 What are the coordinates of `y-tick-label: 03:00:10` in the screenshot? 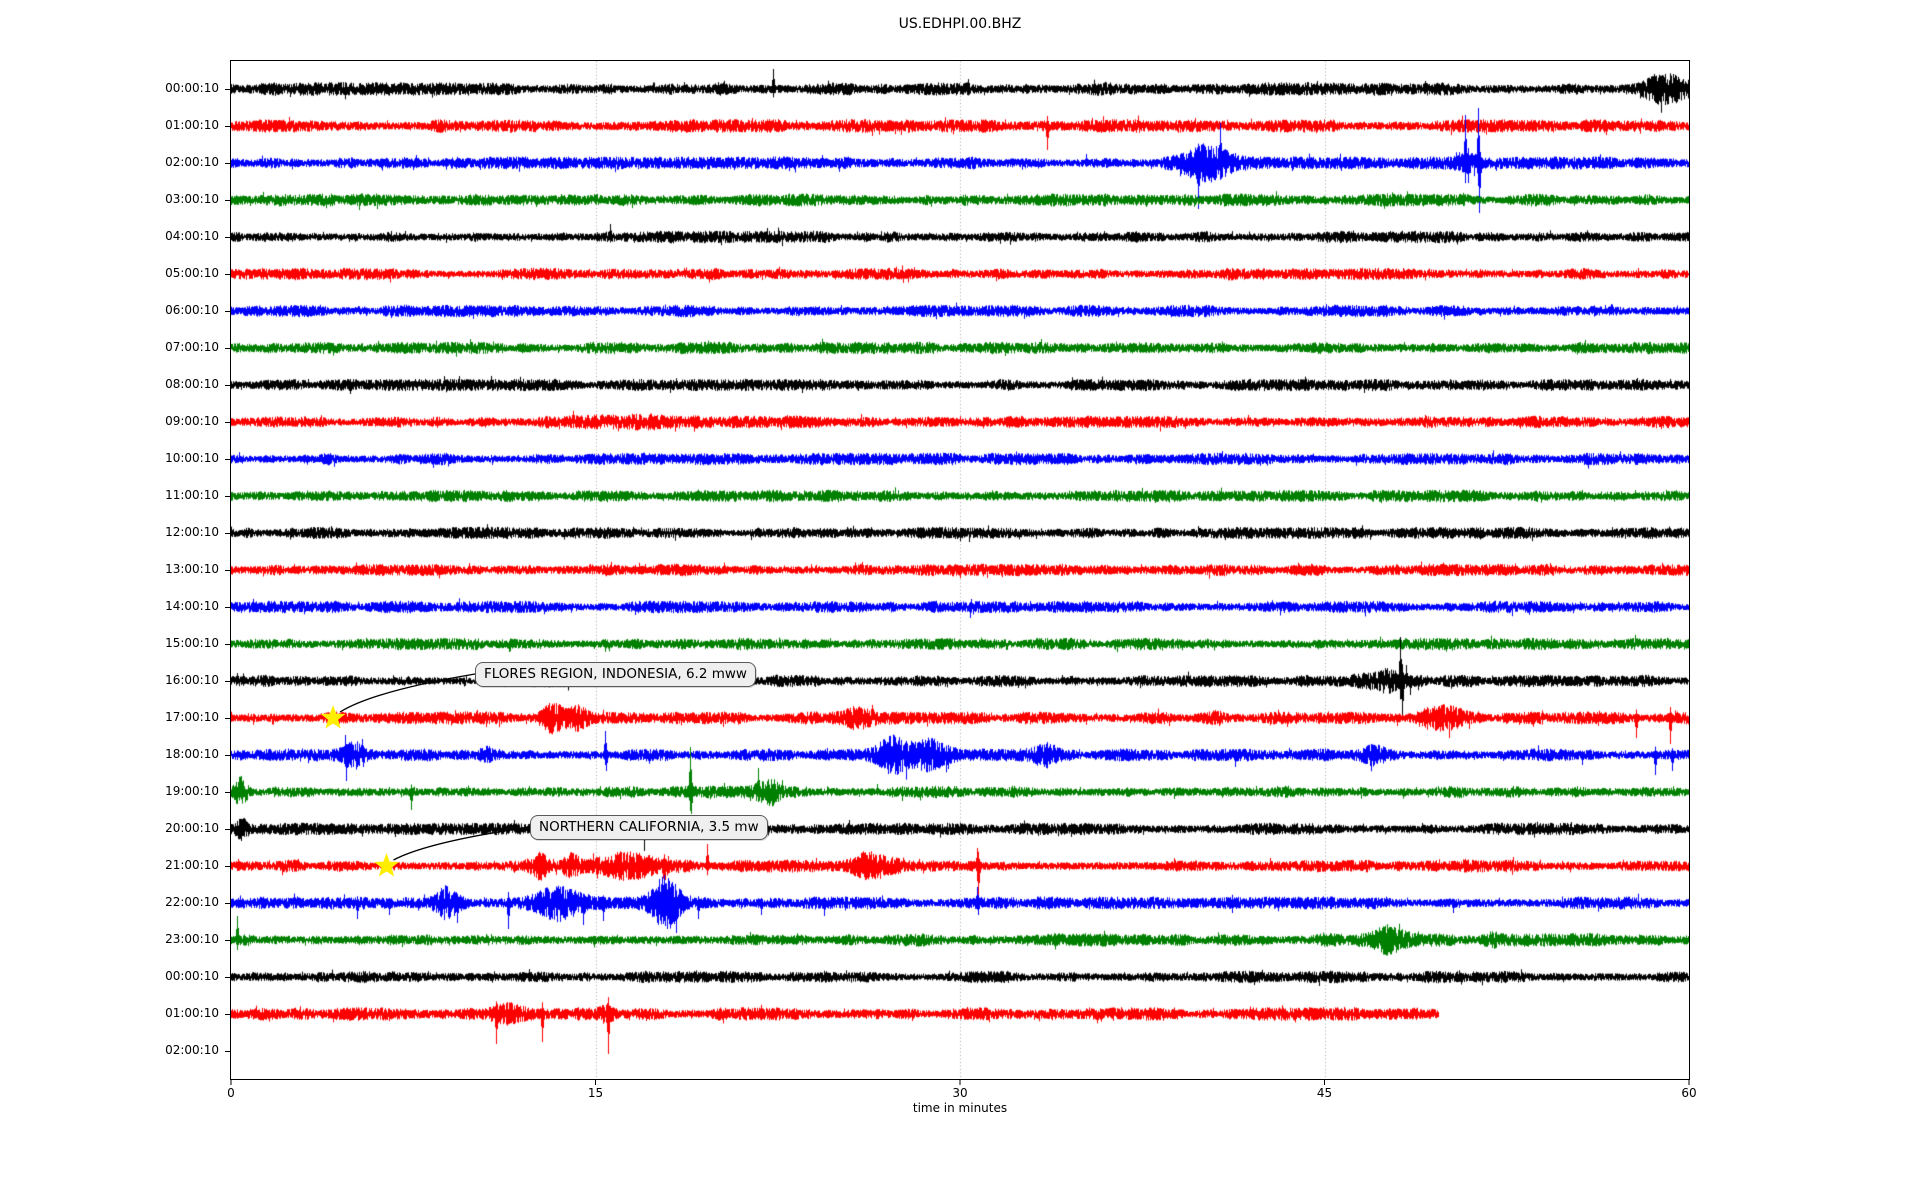 It's located at (192, 199).